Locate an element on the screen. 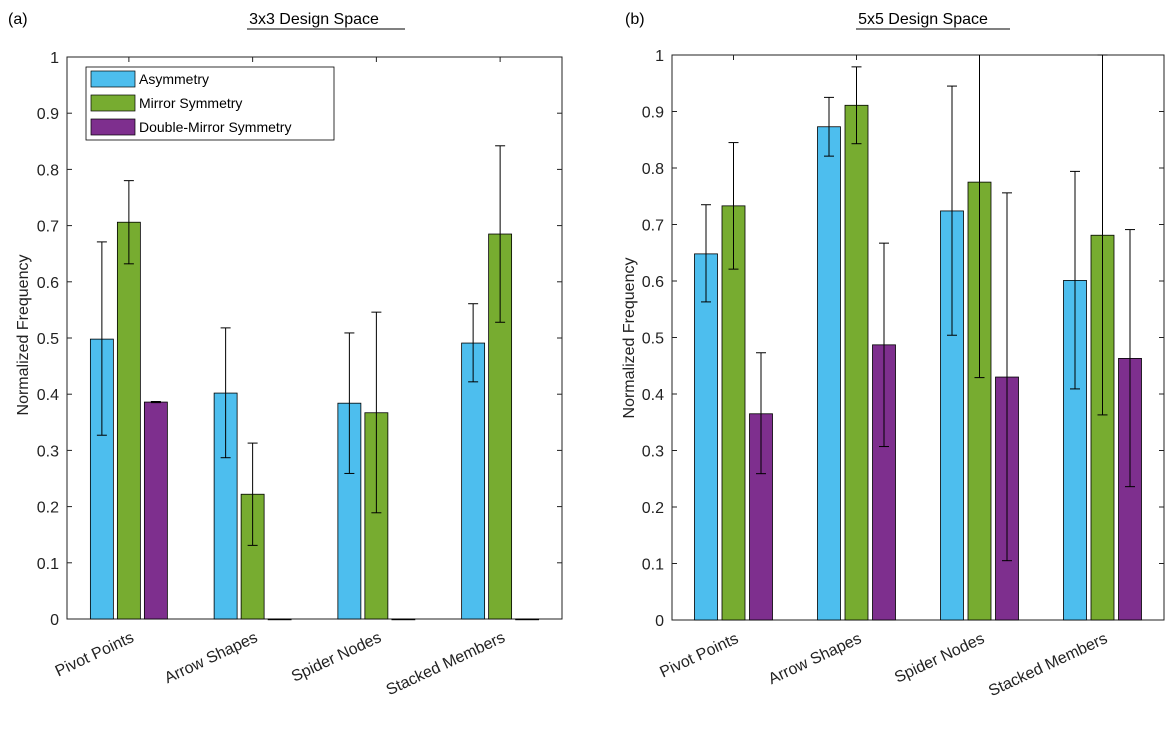 This screenshot has height=730, width=1168. legend-swatch-double-mirror is located at coordinates (113, 127).